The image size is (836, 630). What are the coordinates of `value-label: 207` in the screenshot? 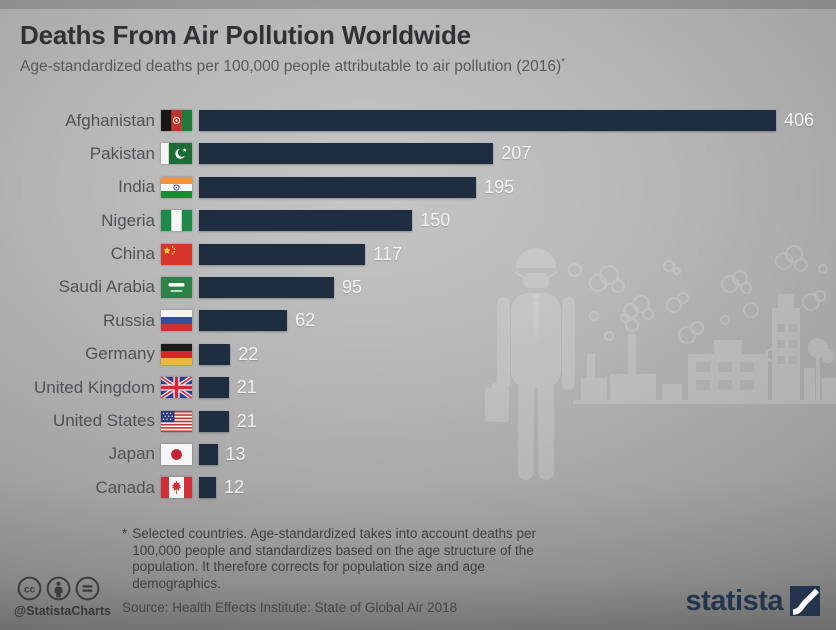 It's located at (516, 153).